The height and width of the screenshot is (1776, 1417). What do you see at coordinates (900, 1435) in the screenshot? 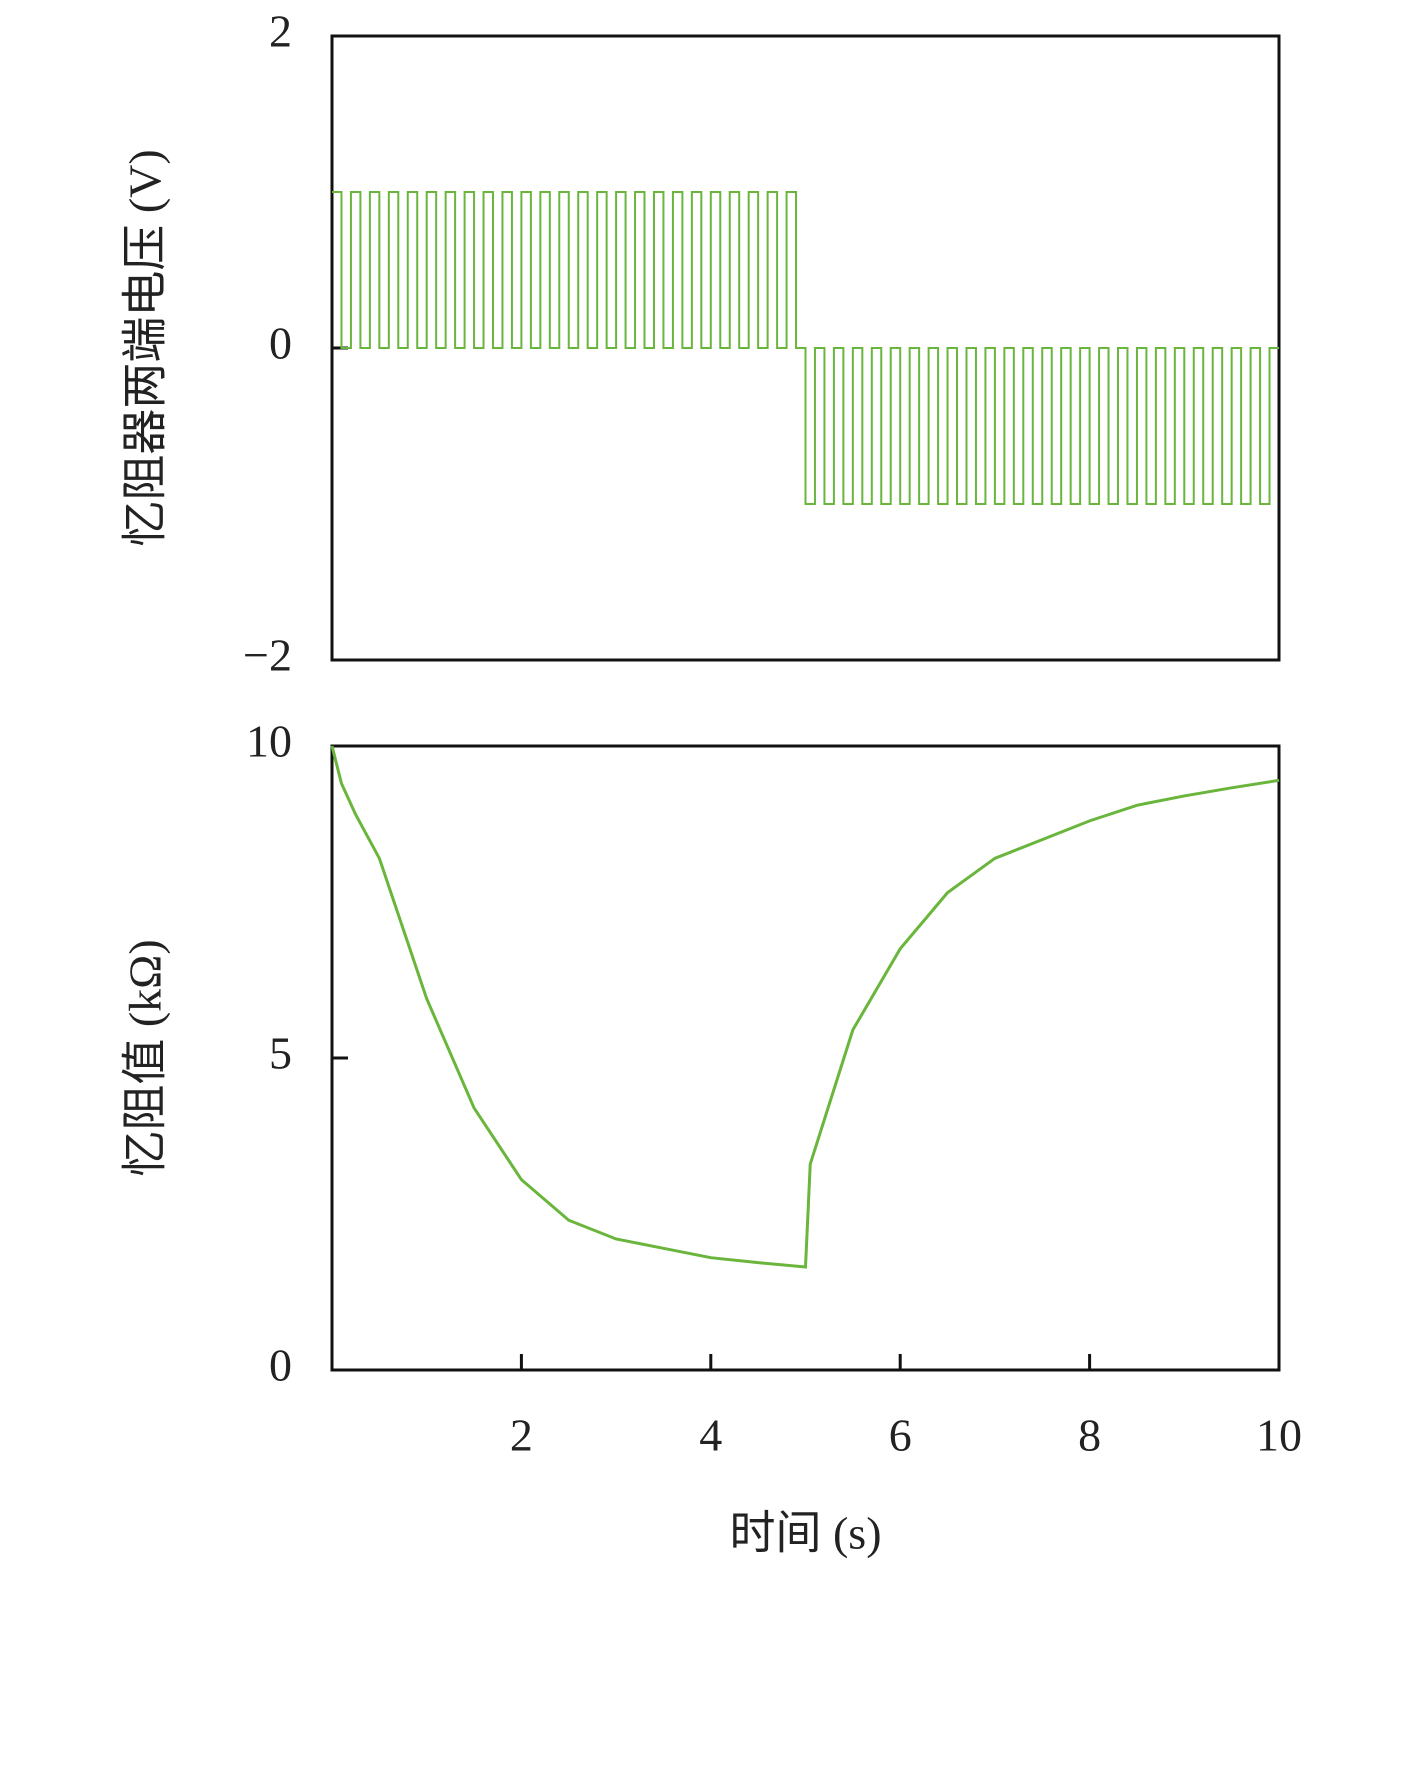
I see `x-tick-label: 6` at bounding box center [900, 1435].